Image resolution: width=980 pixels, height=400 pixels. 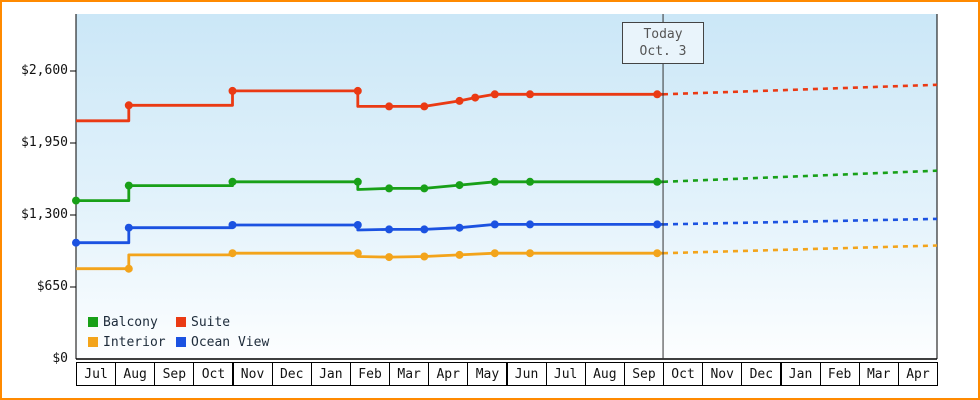 What do you see at coordinates (487, 374) in the screenshot?
I see `month-cell: May` at bounding box center [487, 374].